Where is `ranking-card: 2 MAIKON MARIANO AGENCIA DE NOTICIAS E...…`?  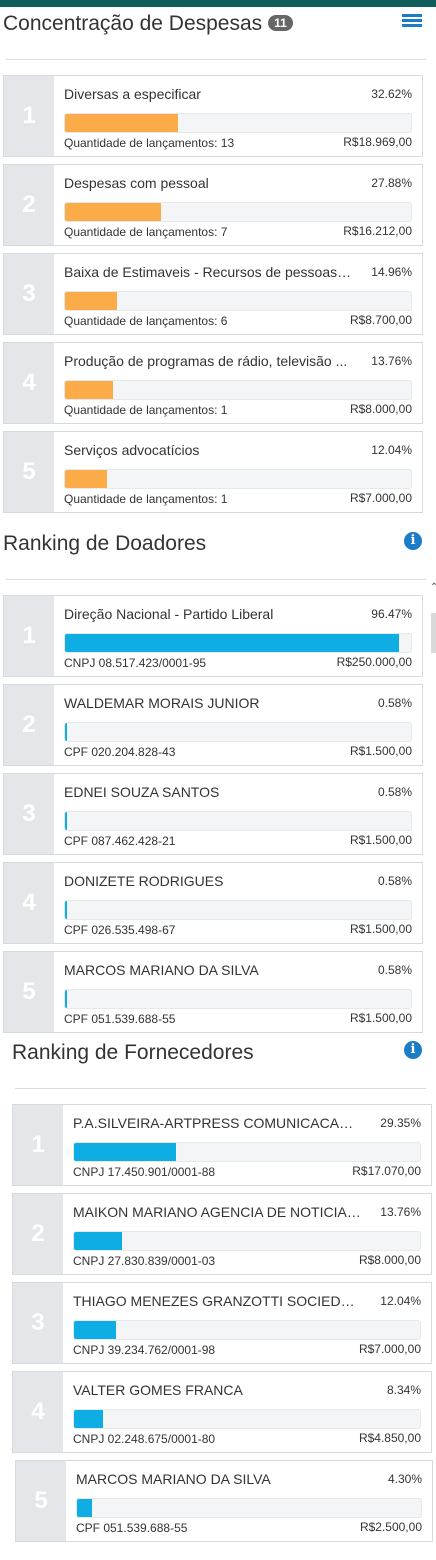 ranking-card: 2 MAIKON MARIANO AGENCIA DE NOTICIAS E...… is located at coordinates (222, 1234).